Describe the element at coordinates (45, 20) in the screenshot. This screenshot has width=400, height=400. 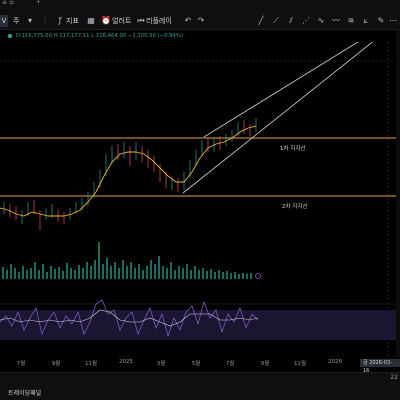
I see `chart-type-icon: ⫶` at that location.